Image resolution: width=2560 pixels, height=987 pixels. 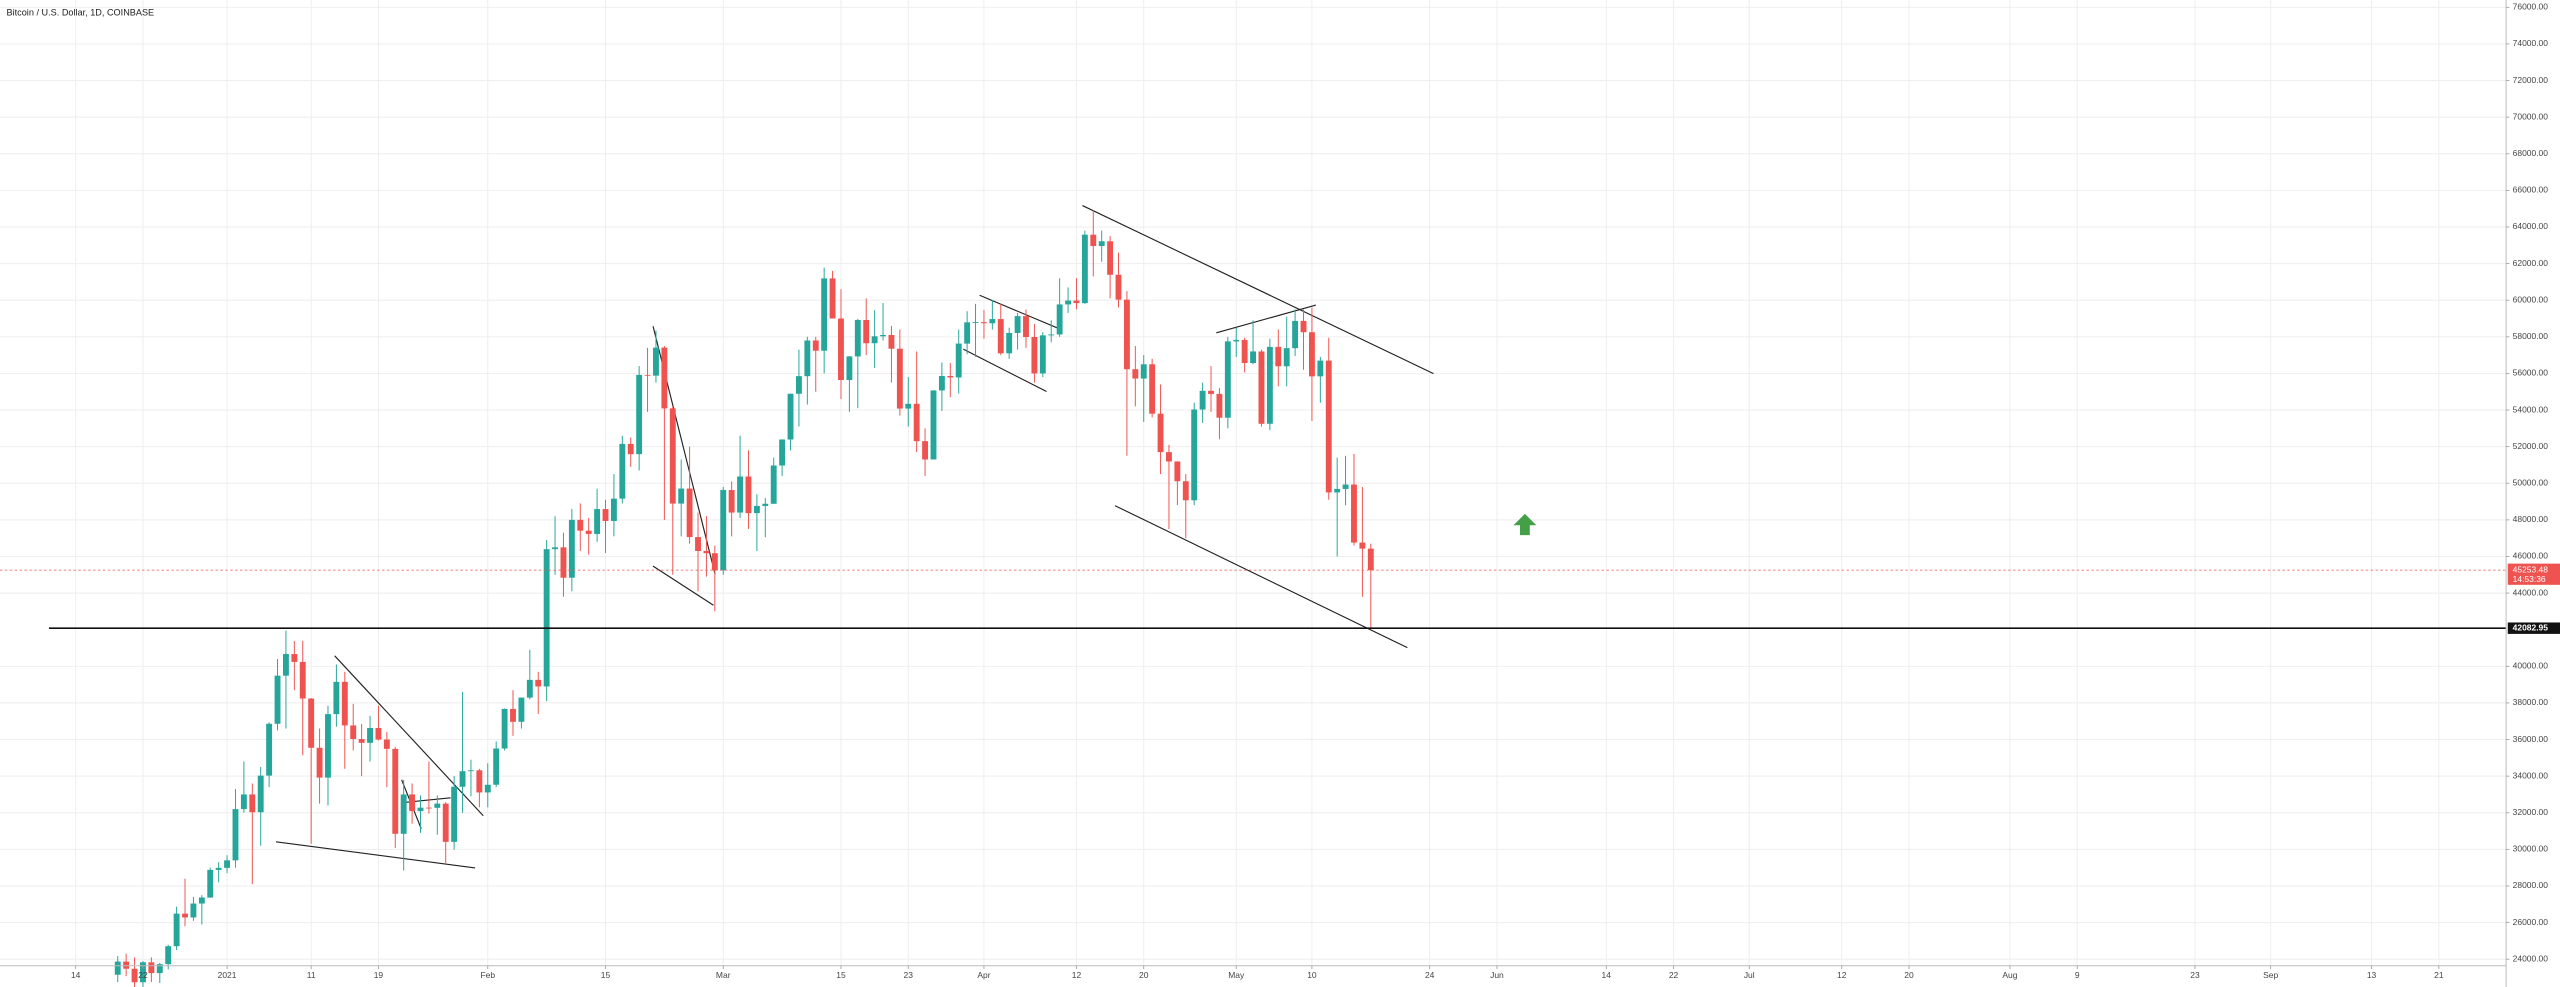 I want to click on y-tick-label: 64000.00, so click(x=2531, y=226).